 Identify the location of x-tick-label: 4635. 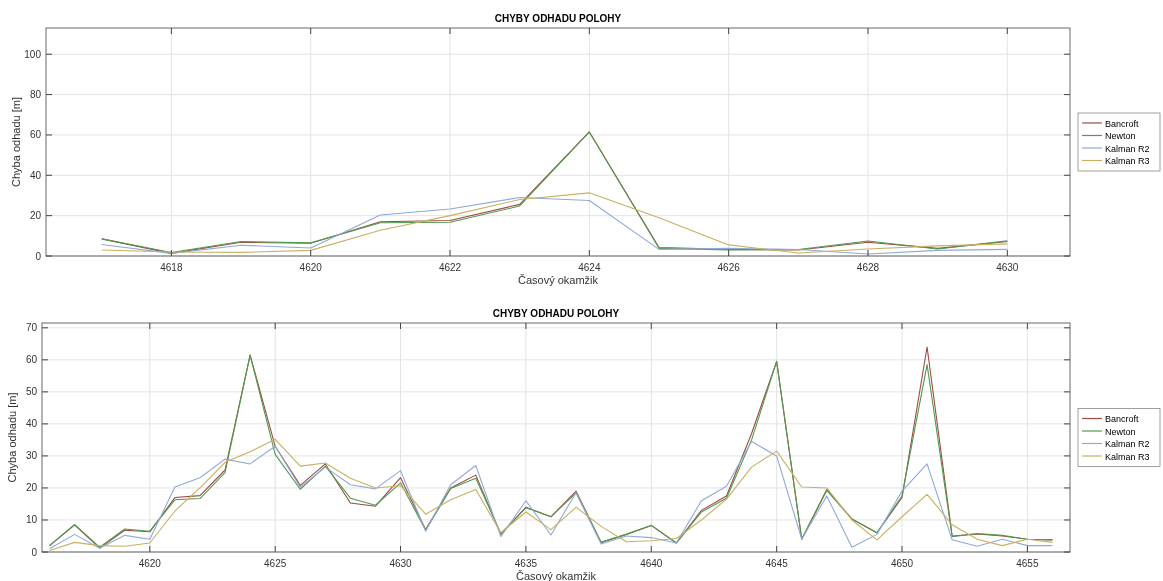
(526, 563).